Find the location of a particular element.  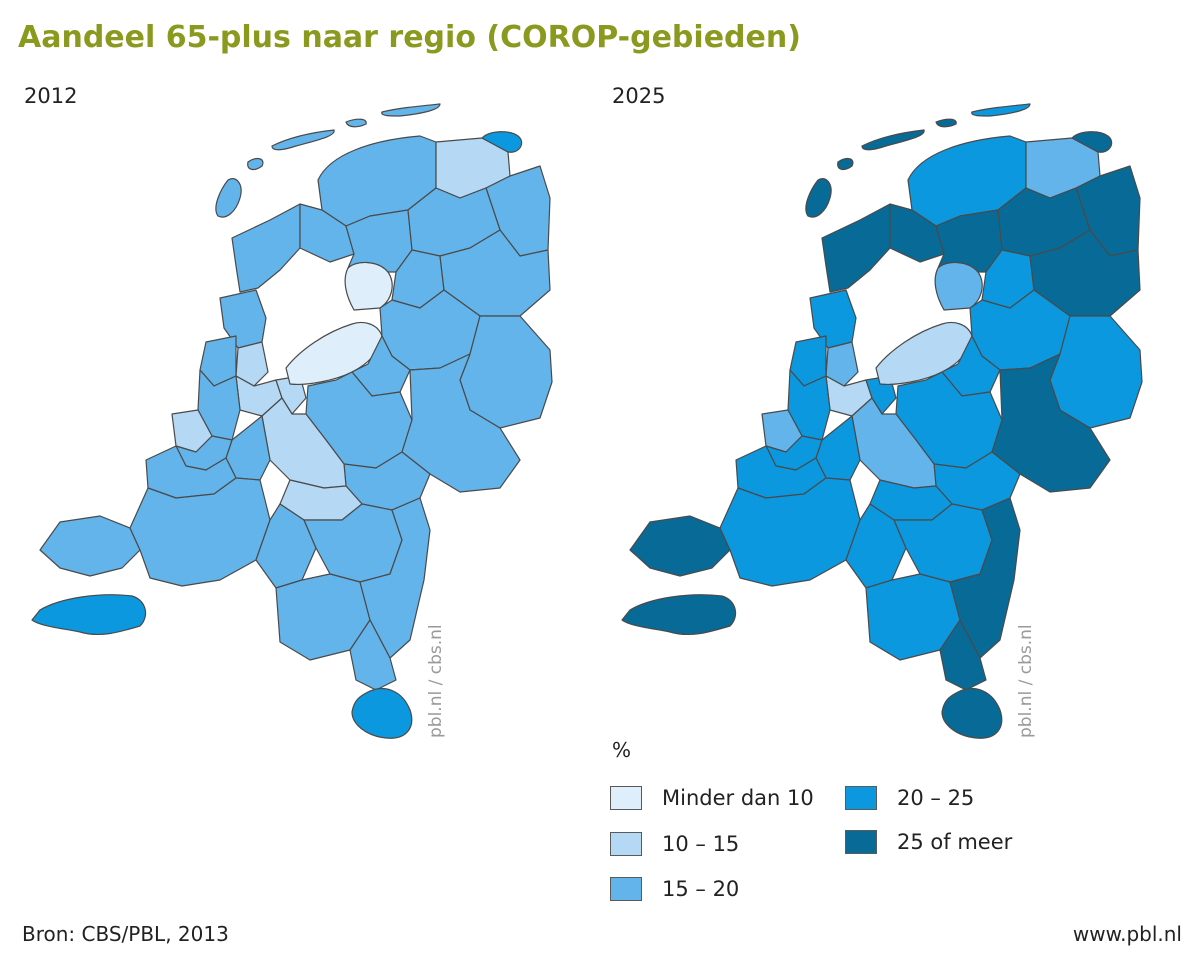

legend-item: 15 – 20 is located at coordinates (674, 889).